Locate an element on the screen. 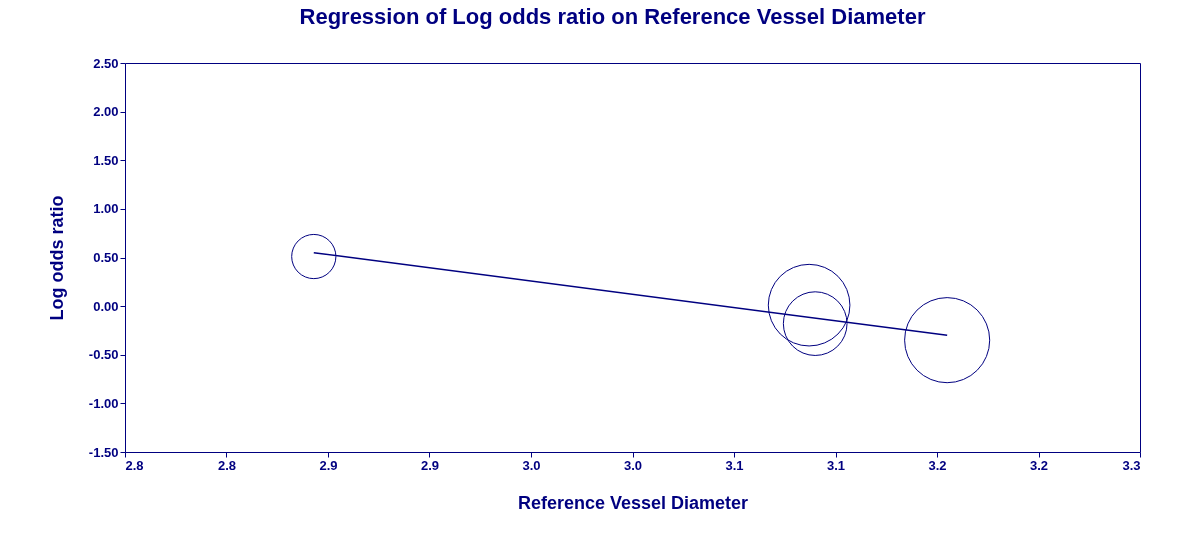  y-tick-label: -1.50 is located at coordinates (103, 452).